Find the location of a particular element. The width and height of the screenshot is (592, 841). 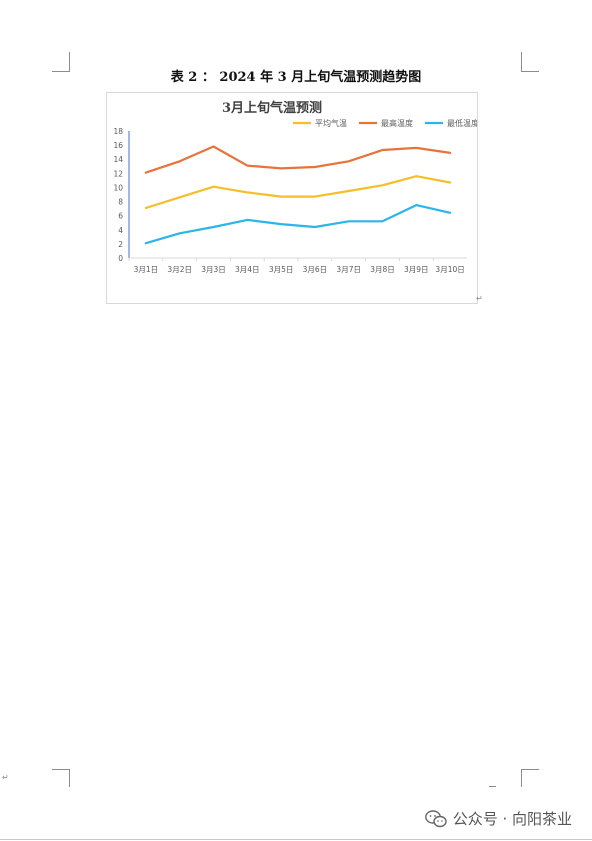

x-tick-label: 3月4日 is located at coordinates (247, 269).